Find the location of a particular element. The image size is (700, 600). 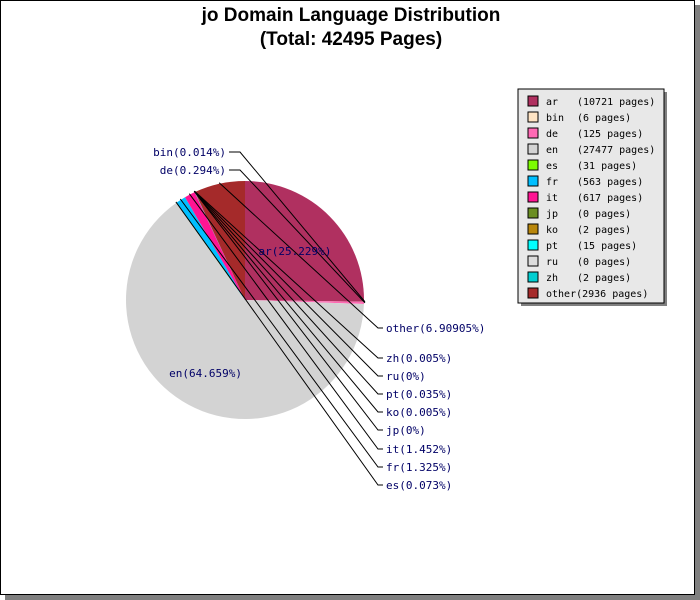

chart-title: jo Domain Language Distribution is located at coordinates (351, 15).